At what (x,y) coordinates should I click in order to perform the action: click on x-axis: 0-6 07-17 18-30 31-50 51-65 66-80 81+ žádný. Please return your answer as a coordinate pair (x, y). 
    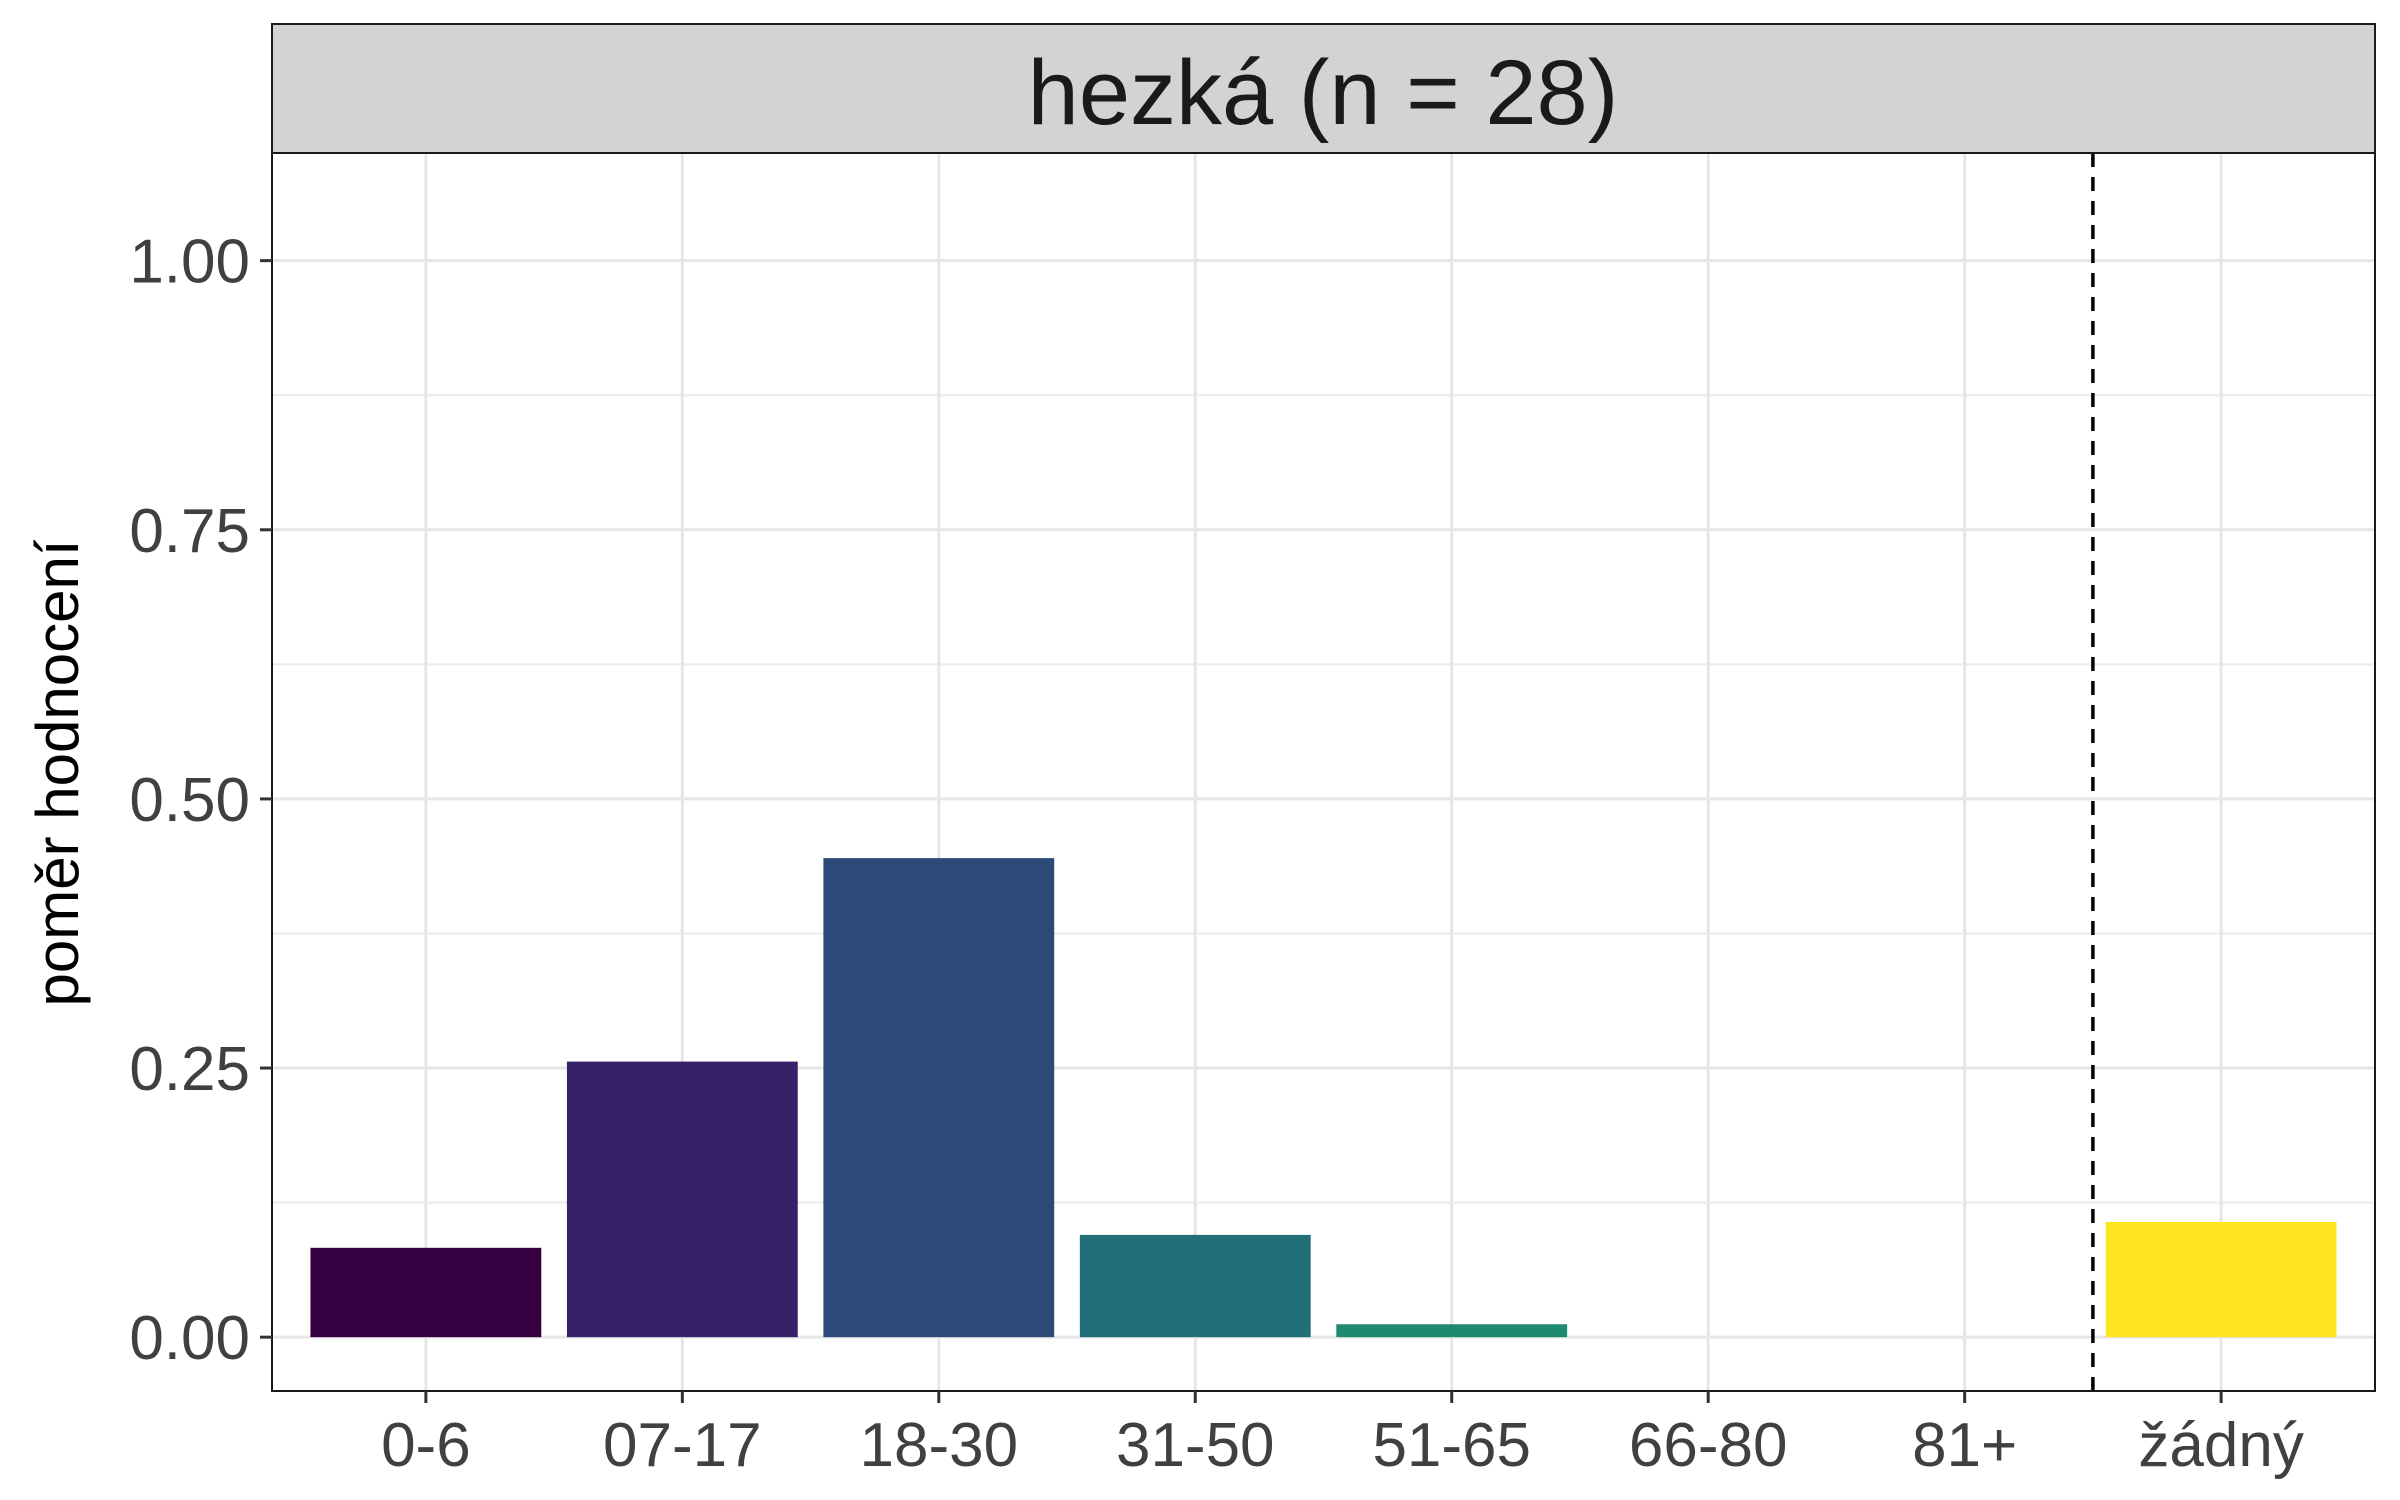
    Looking at the image, I should click on (1342, 1435).